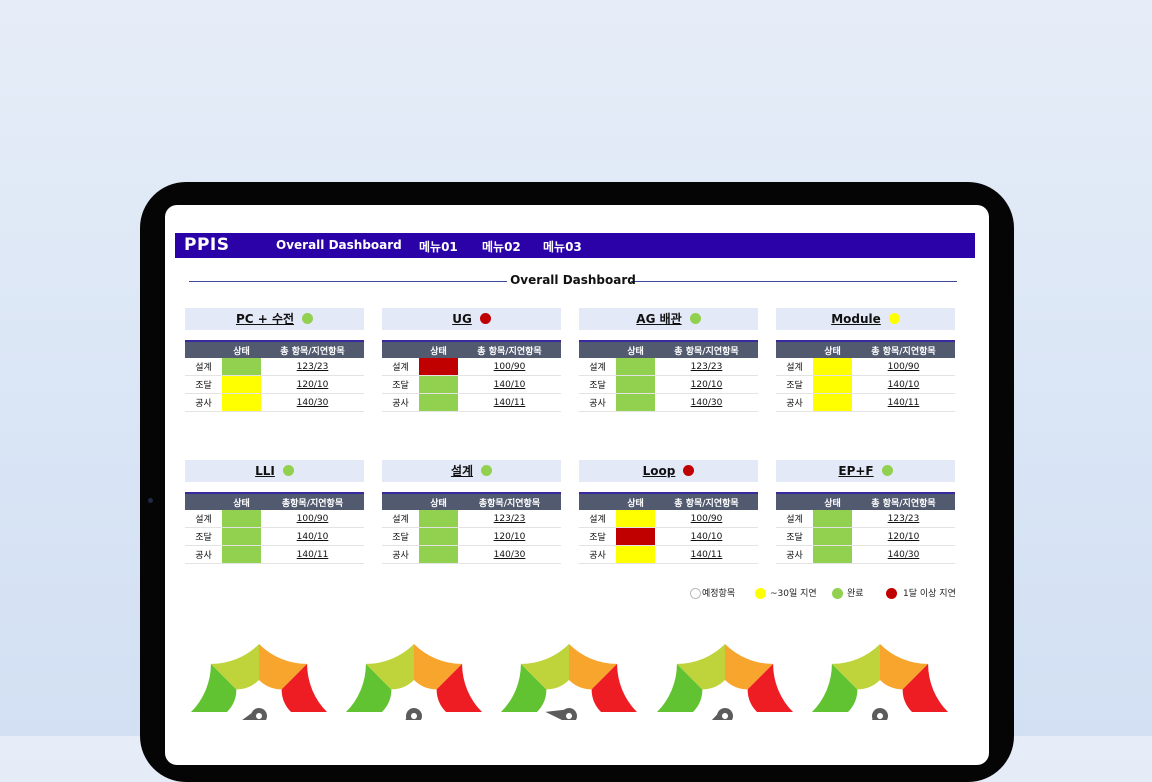 Image resolution: width=1152 pixels, height=782 pixels. What do you see at coordinates (462, 471) in the screenshot?
I see `card-title-link: 설계` at bounding box center [462, 471].